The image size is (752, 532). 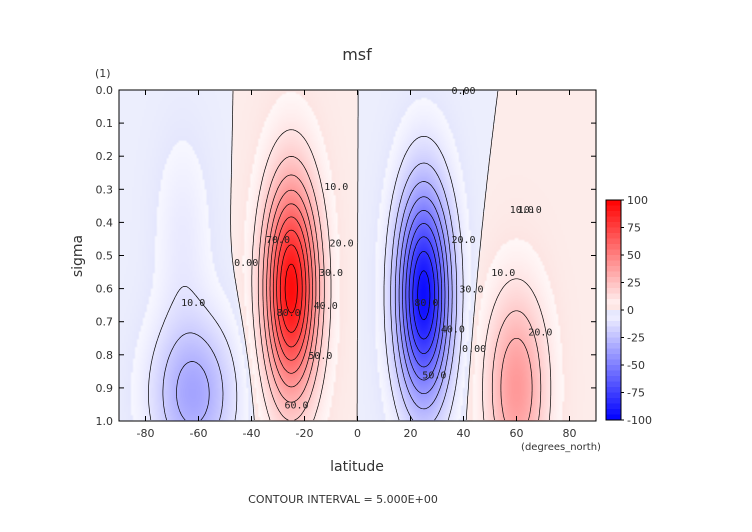 What do you see at coordinates (105, 222) in the screenshot?
I see `y-tick-label: 0.4` at bounding box center [105, 222].